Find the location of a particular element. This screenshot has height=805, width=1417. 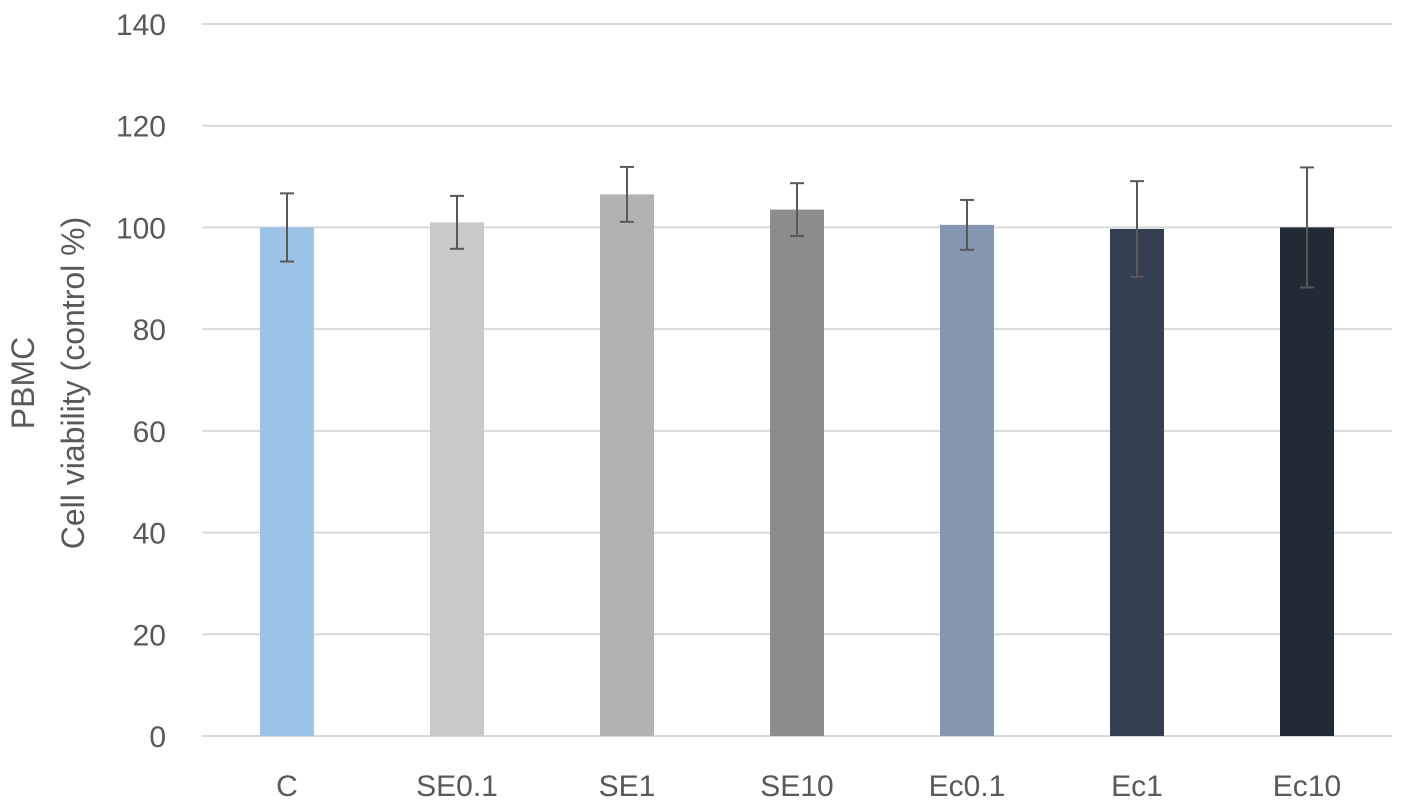

y-tick-label: 140 is located at coordinates (141, 25).